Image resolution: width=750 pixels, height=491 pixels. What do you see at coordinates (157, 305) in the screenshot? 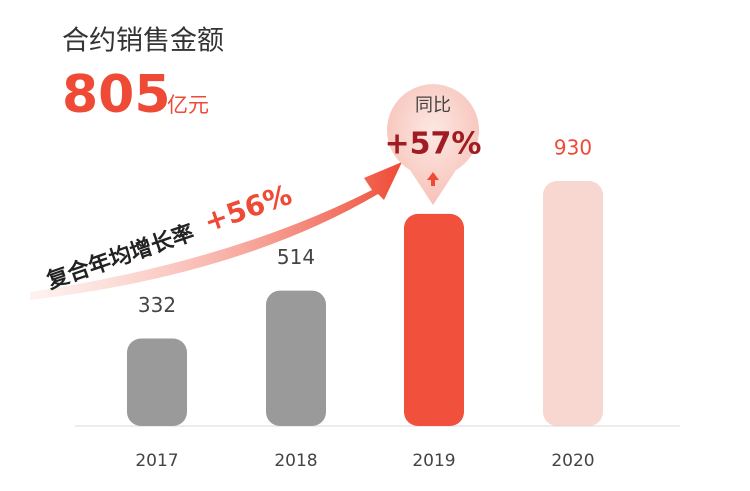
I see `value-label: 332` at bounding box center [157, 305].